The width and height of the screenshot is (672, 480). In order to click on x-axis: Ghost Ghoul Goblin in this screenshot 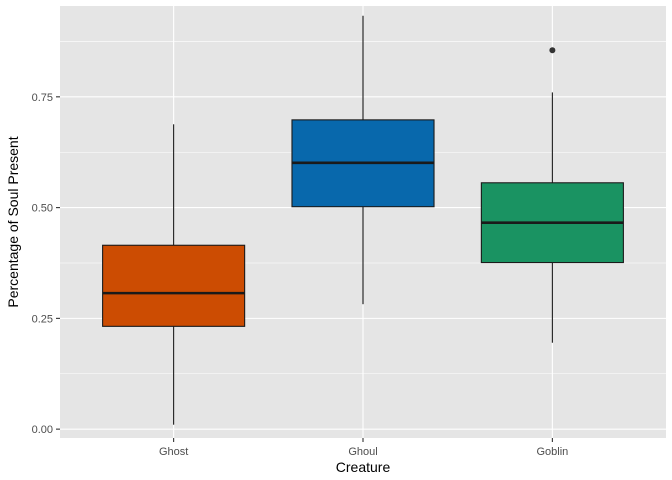, I will do `click(363, 448)`.